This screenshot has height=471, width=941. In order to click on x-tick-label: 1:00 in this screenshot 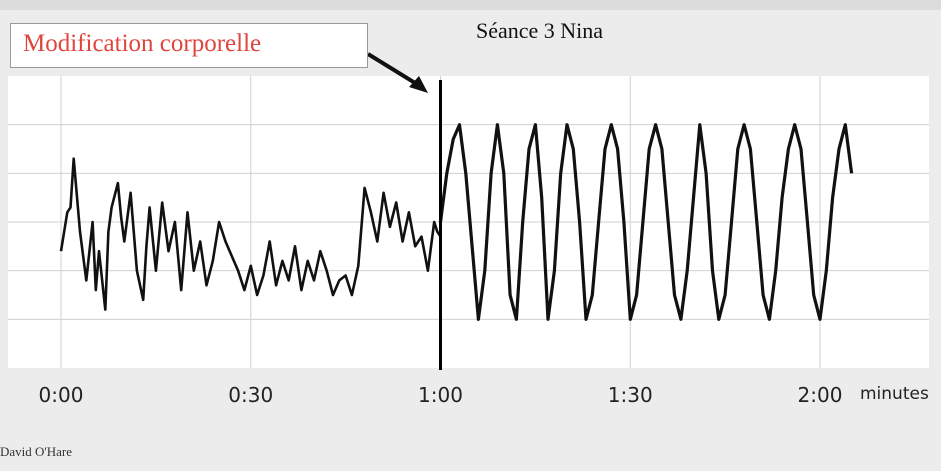, I will do `click(440, 395)`.